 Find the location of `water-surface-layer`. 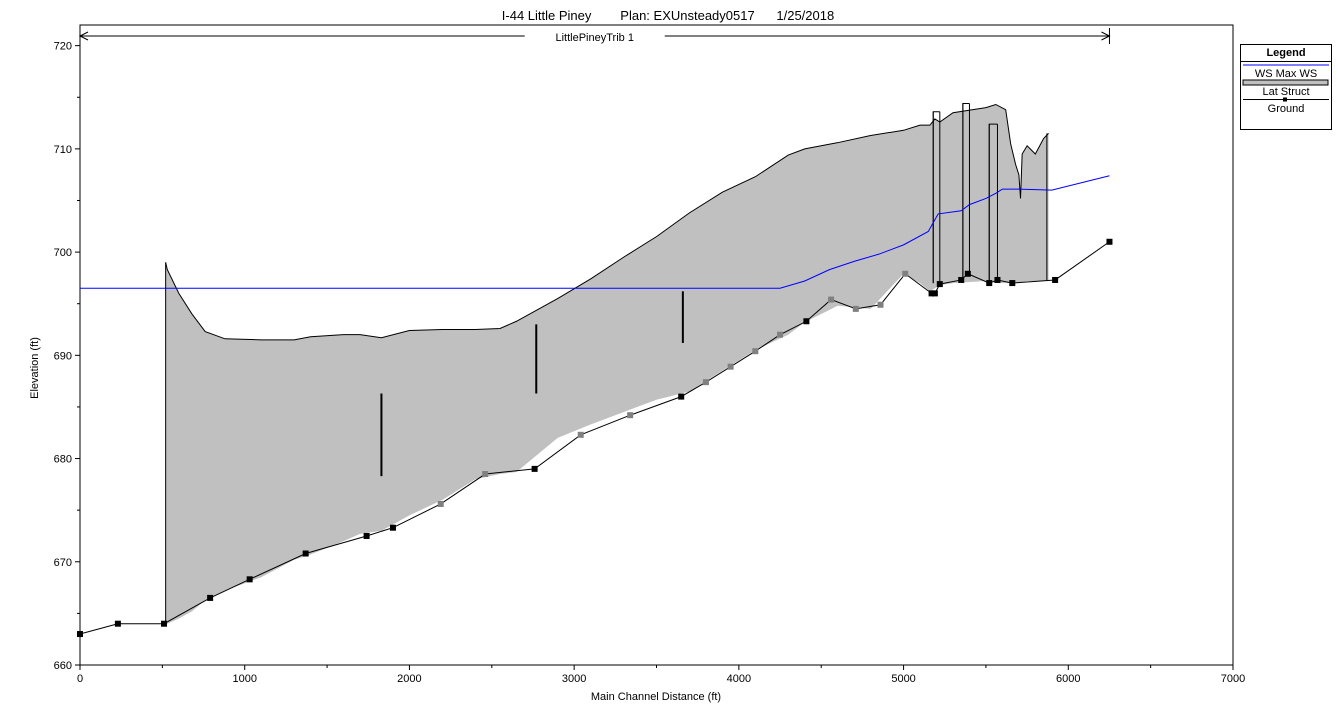

water-surface-layer is located at coordinates (595, 232).